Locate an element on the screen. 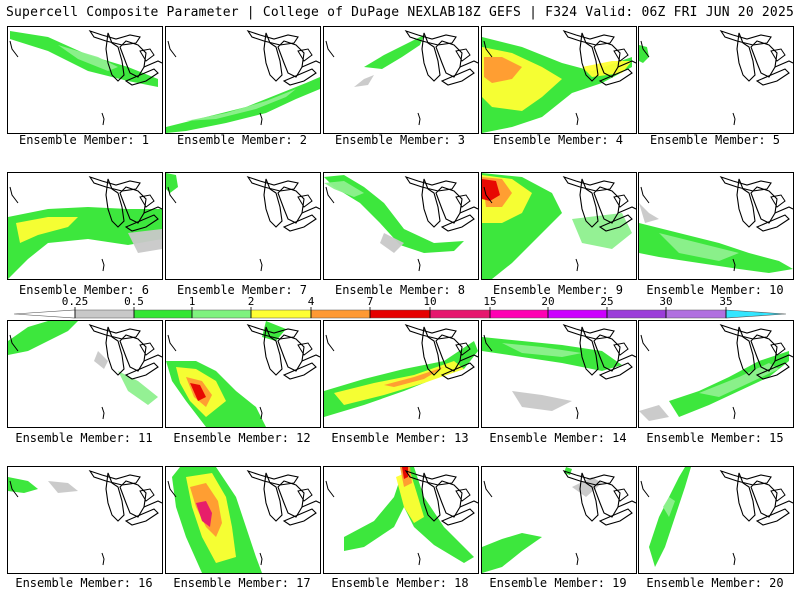 This screenshot has width=800, height=600. ensemble-member-label: Ensemble Member: 3 is located at coordinates (400, 140).